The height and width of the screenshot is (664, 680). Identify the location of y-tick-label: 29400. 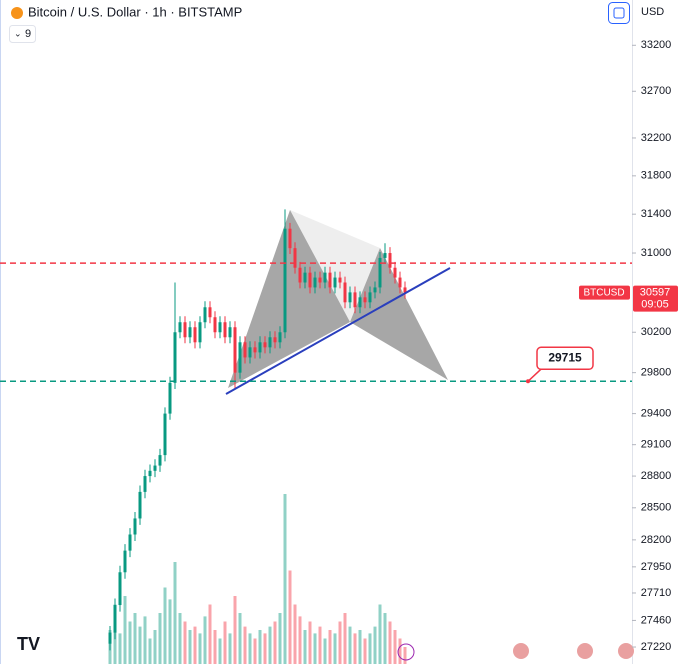
(656, 414).